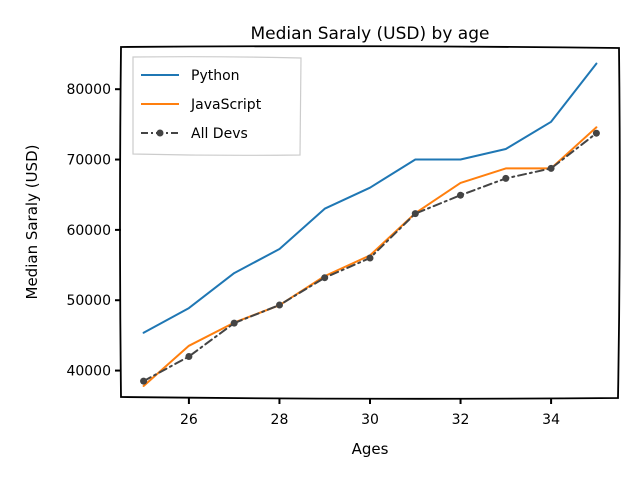 The width and height of the screenshot is (640, 480). Describe the element at coordinates (551, 420) in the screenshot. I see `x-tick-label-4: 34` at that location.